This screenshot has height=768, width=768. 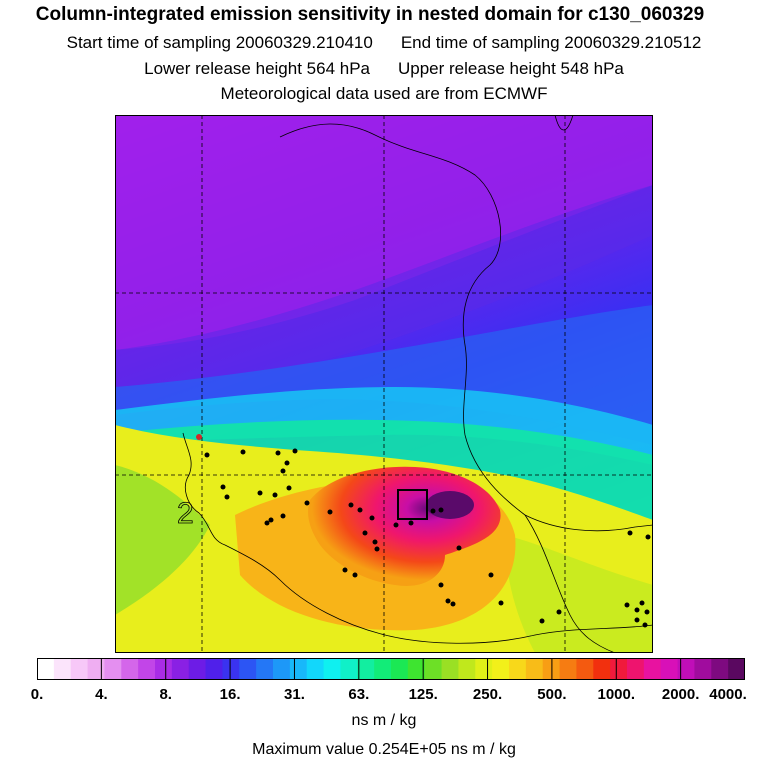 I want to click on colorbar-frame, so click(x=391, y=669).